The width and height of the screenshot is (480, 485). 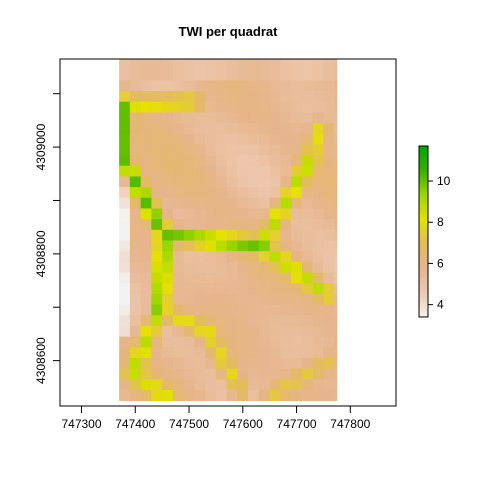 I want to click on y-axis: 4308600 4308800 4309000, so click(x=47, y=238).